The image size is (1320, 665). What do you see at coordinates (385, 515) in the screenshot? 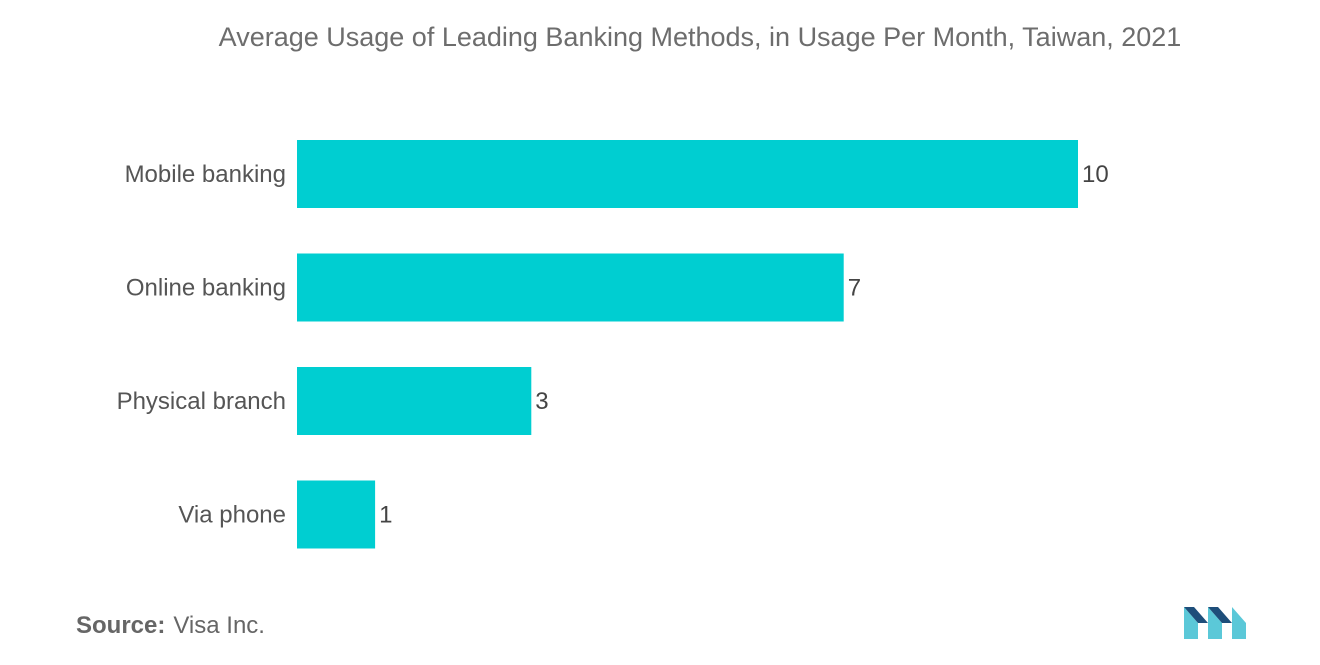
I see `value-label: 1` at bounding box center [385, 515].